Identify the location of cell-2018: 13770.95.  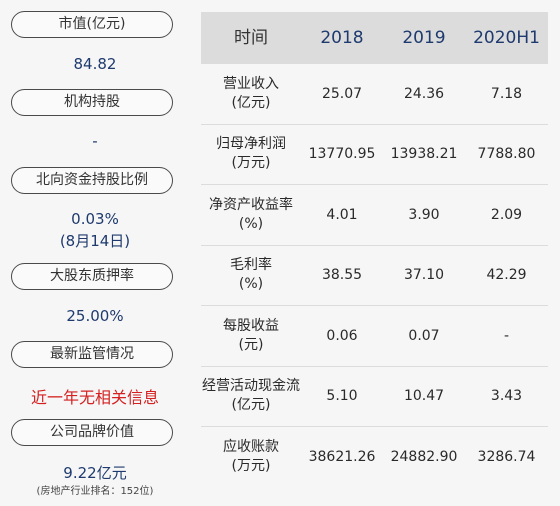
(342, 154).